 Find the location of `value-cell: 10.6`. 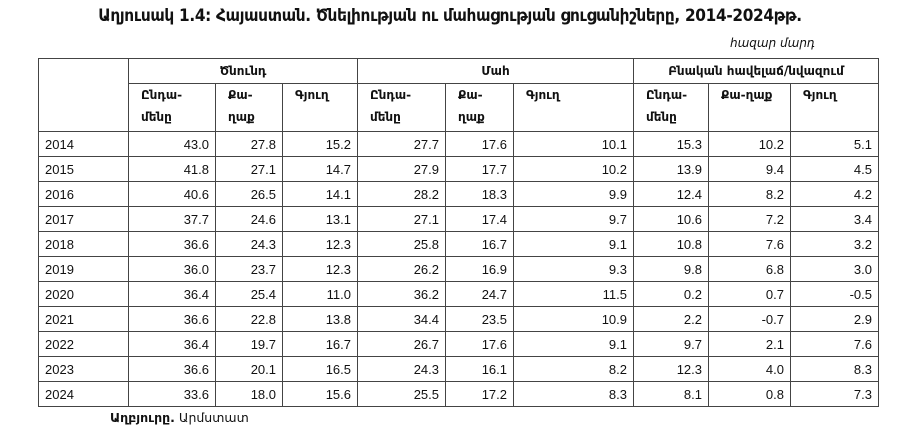

value-cell: 10.6 is located at coordinates (671, 219).